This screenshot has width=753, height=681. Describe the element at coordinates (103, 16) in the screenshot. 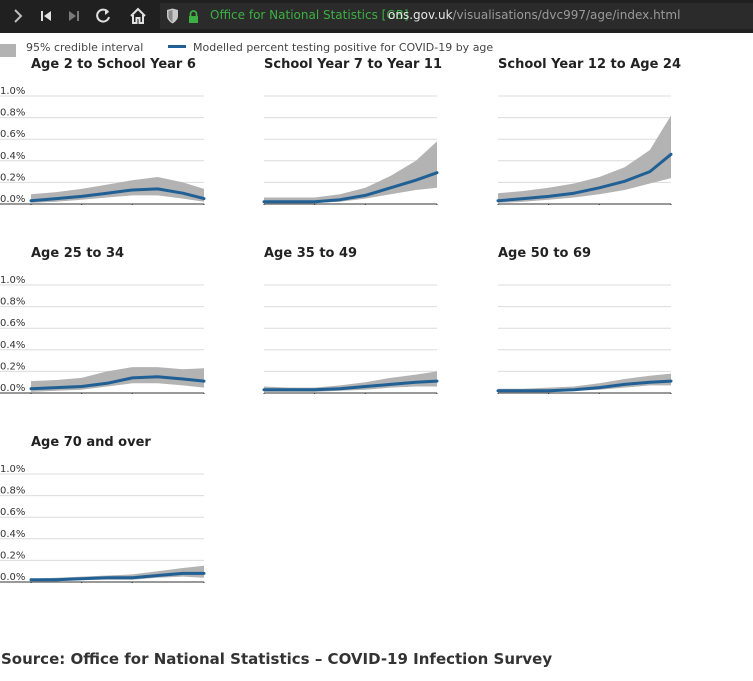

I see `reload-icon` at that location.